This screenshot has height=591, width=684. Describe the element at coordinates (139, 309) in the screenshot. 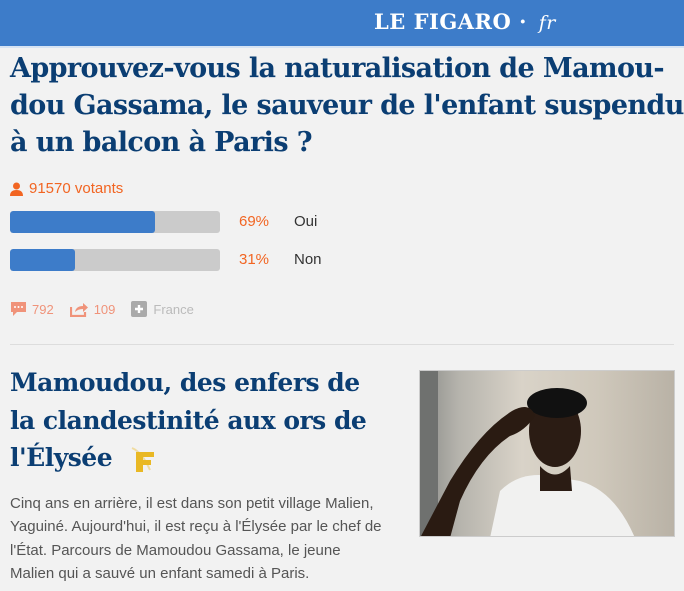

I see `plus-icon` at that location.